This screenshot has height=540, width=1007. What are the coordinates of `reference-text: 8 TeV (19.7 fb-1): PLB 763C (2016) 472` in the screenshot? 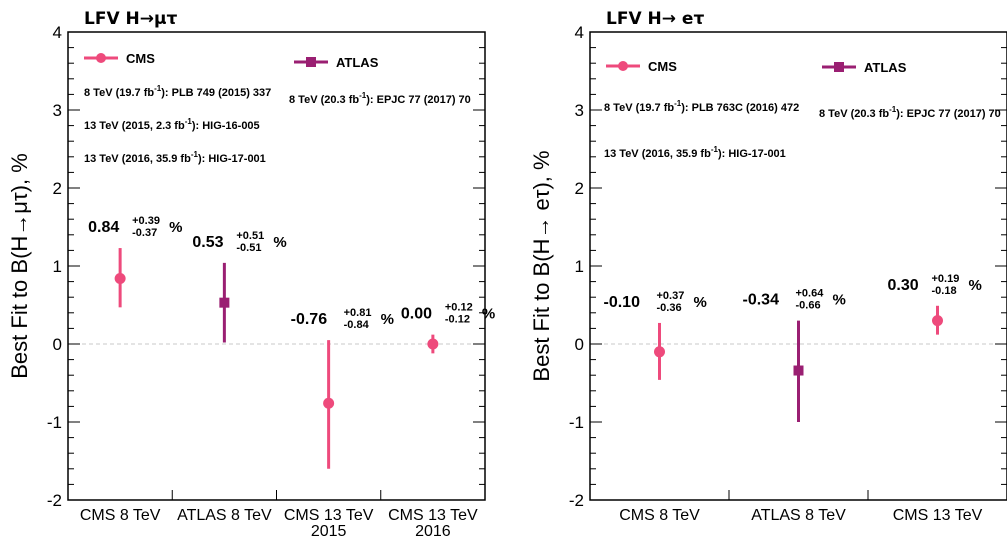 It's located at (701, 106).